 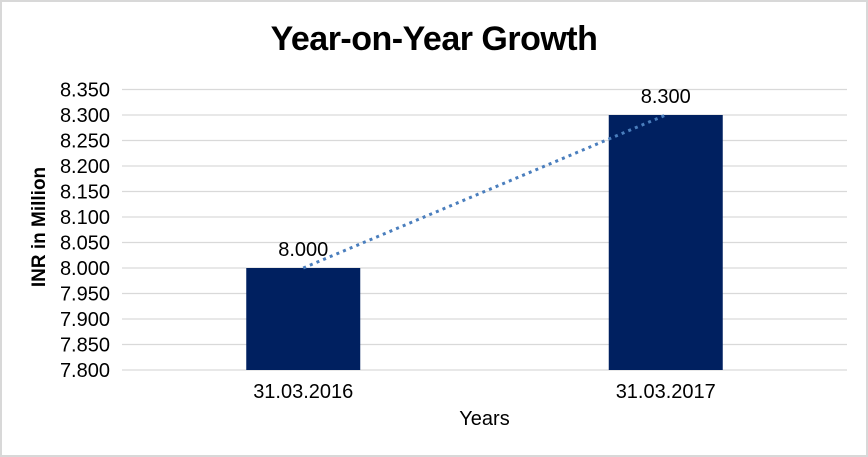 What do you see at coordinates (666, 97) in the screenshot?
I see `bar-value-label: 8.300` at bounding box center [666, 97].